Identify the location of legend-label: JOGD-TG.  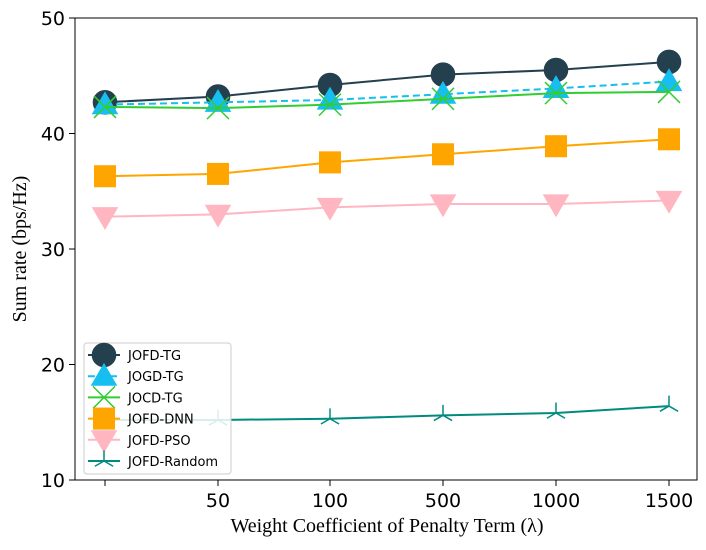
(155, 377).